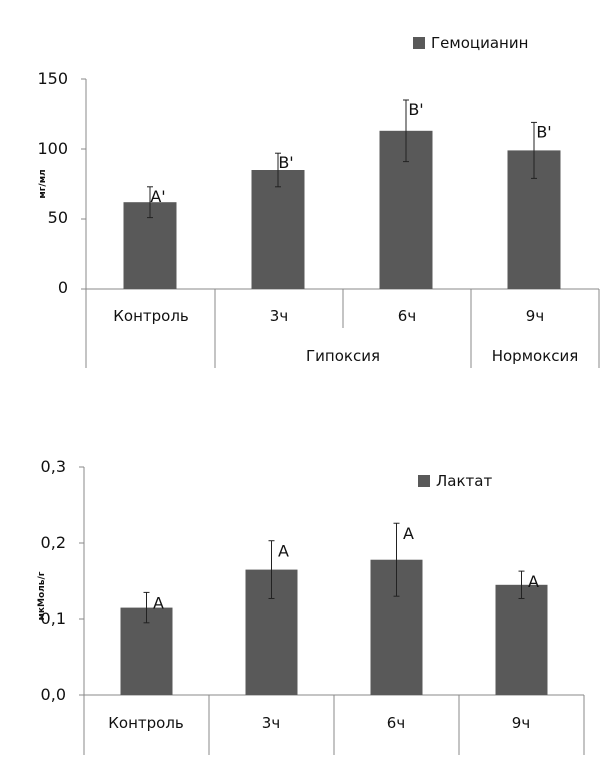  Describe the element at coordinates (43, 183) in the screenshot. I see `y-axis-label: мг/мл` at that location.